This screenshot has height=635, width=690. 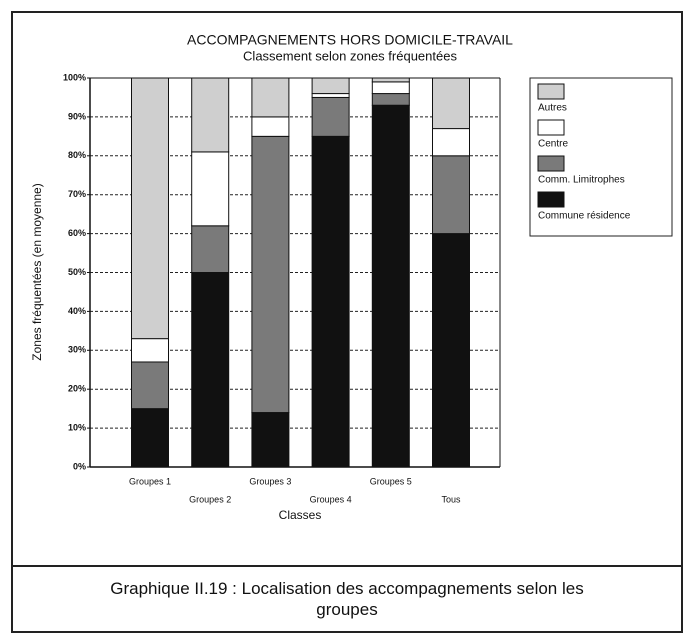 What do you see at coordinates (79, 466) in the screenshot?
I see `y-tick-label: 0%` at bounding box center [79, 466].